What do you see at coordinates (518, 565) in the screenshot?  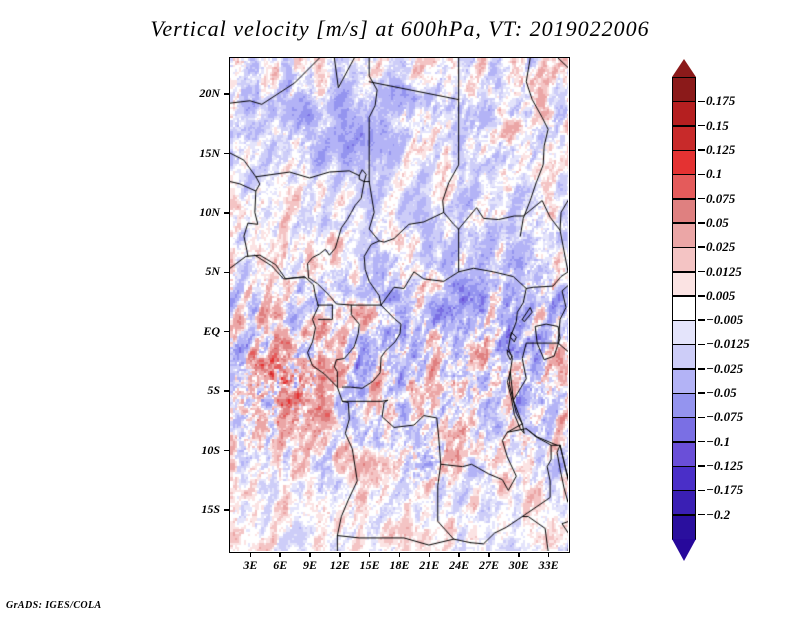 I see `x-axis-label: 30E` at bounding box center [518, 565].